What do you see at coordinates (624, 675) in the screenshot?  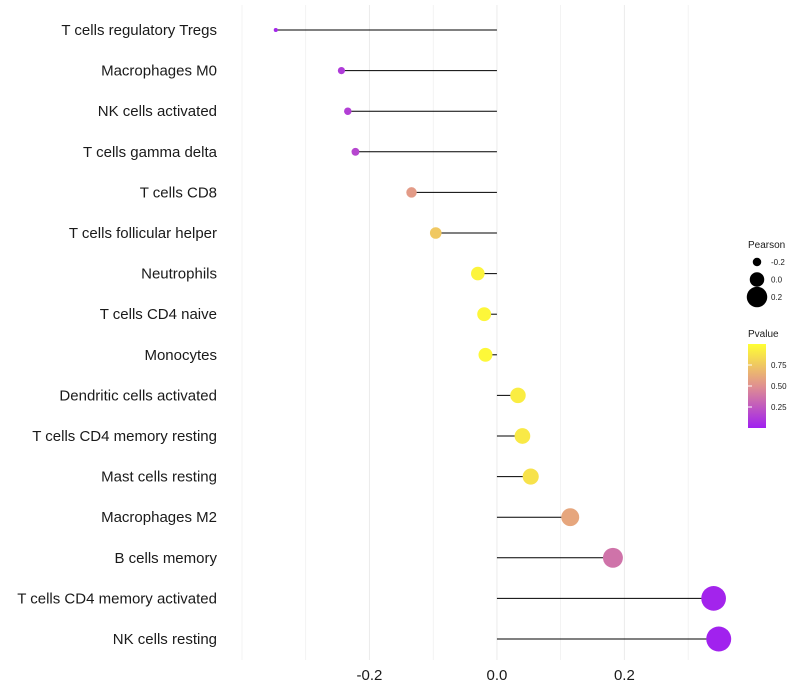 I see `x-tick-label: 0.2` at bounding box center [624, 675].